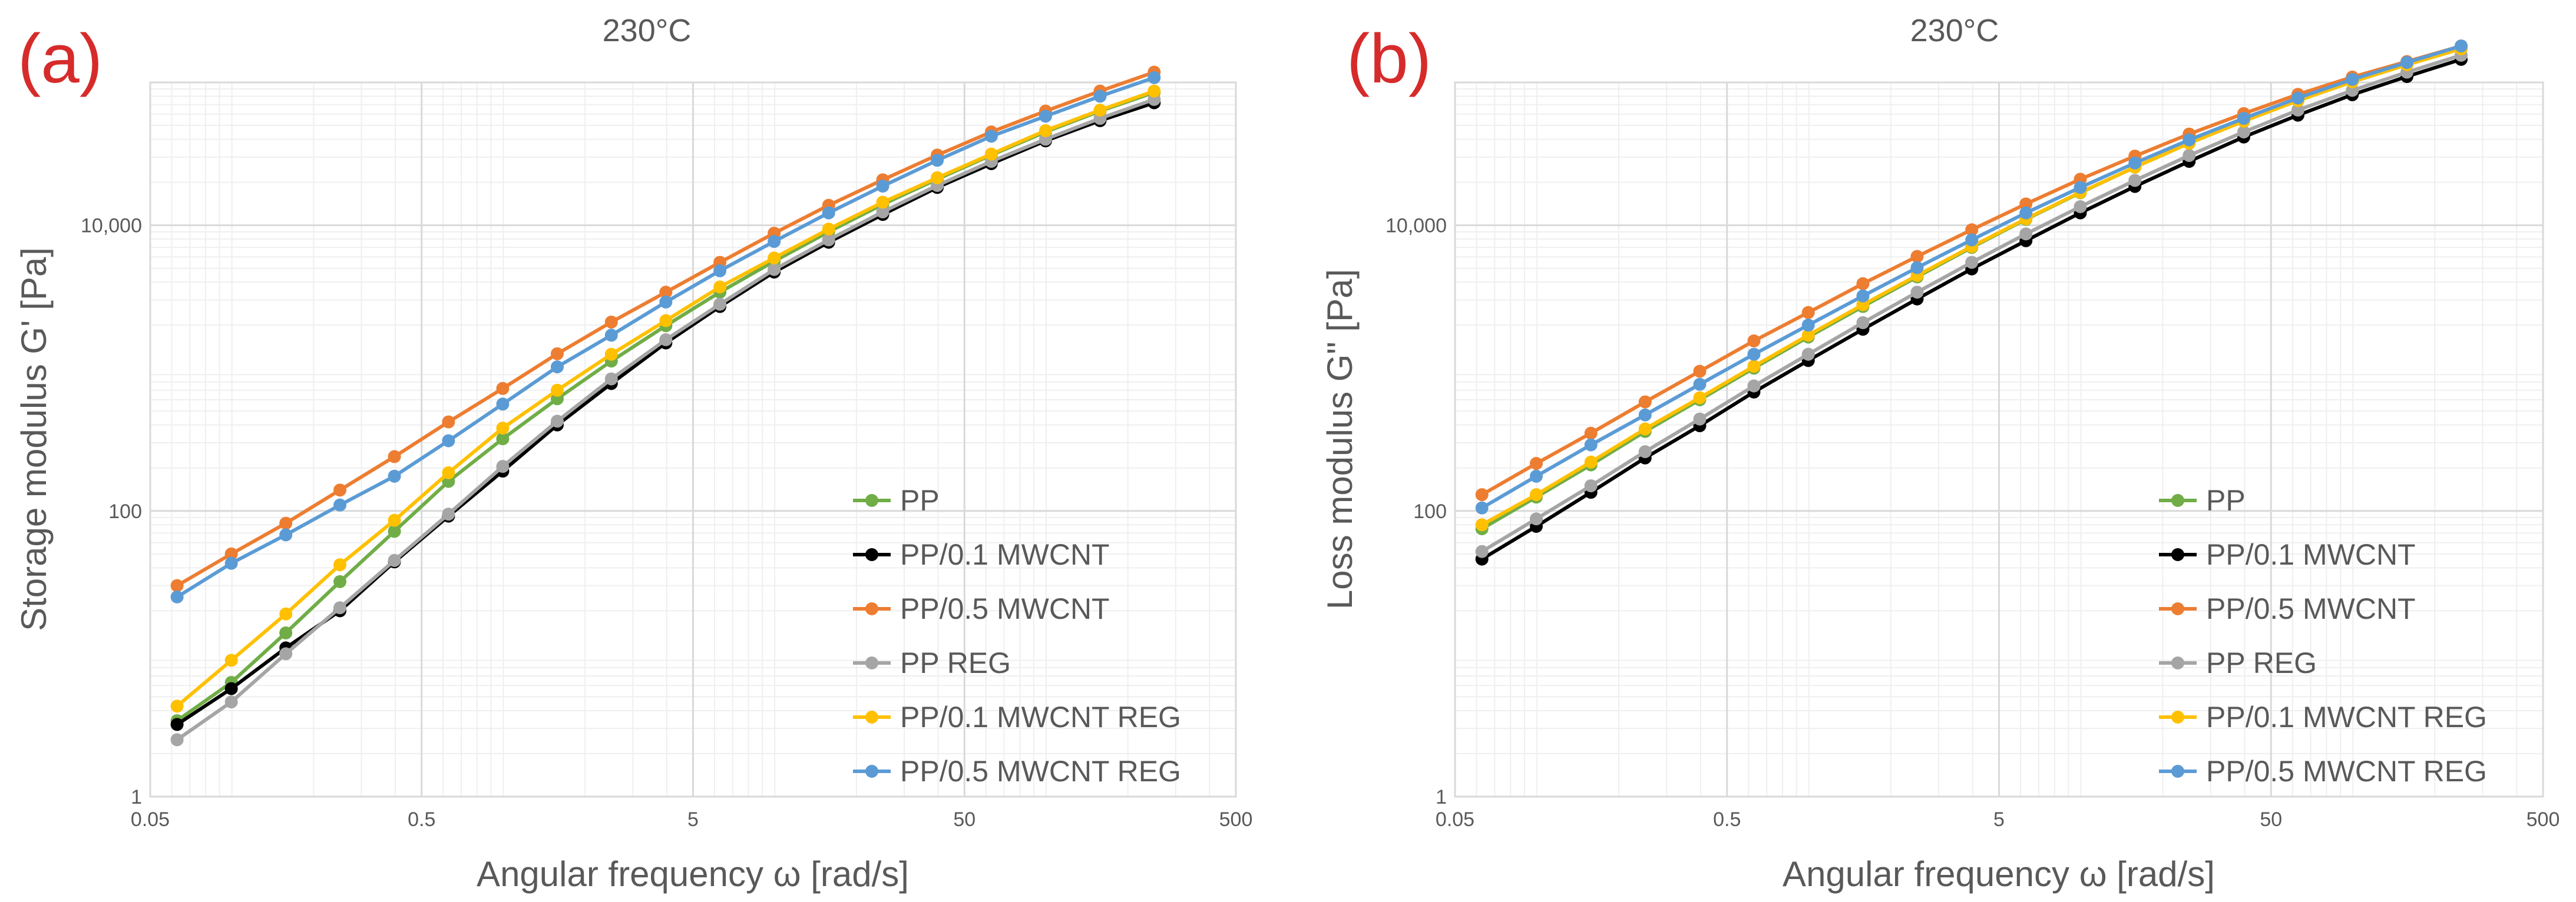 This screenshot has width=2576, height=902. I want to click on legend-label: PP, so click(2226, 500).